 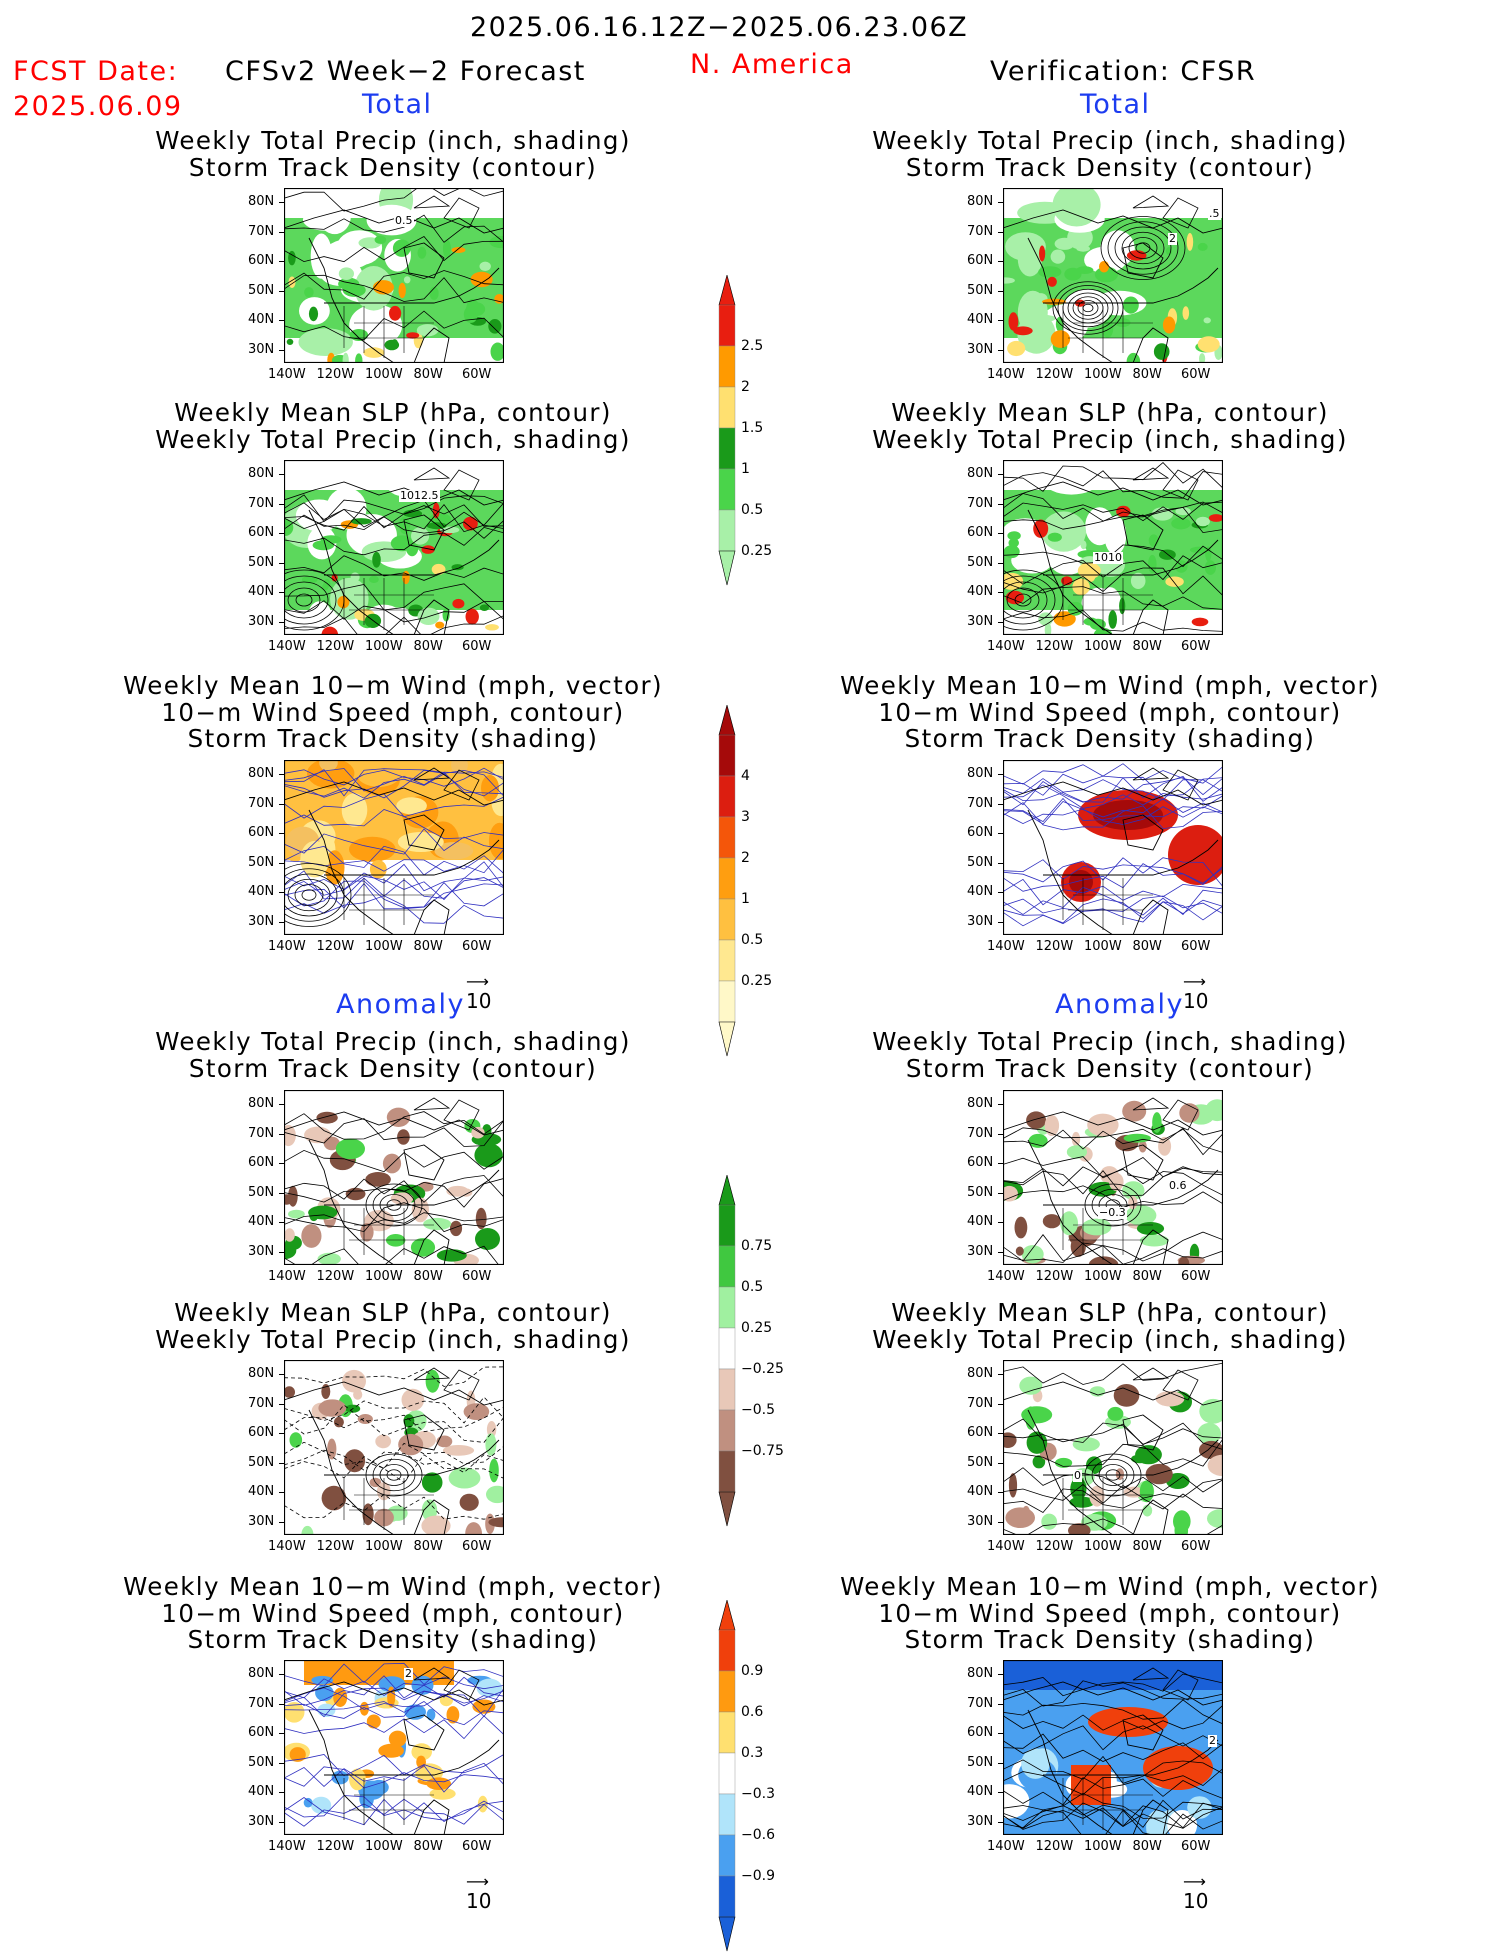 I want to click on map-contour-label: 1010, so click(x=1108, y=557).